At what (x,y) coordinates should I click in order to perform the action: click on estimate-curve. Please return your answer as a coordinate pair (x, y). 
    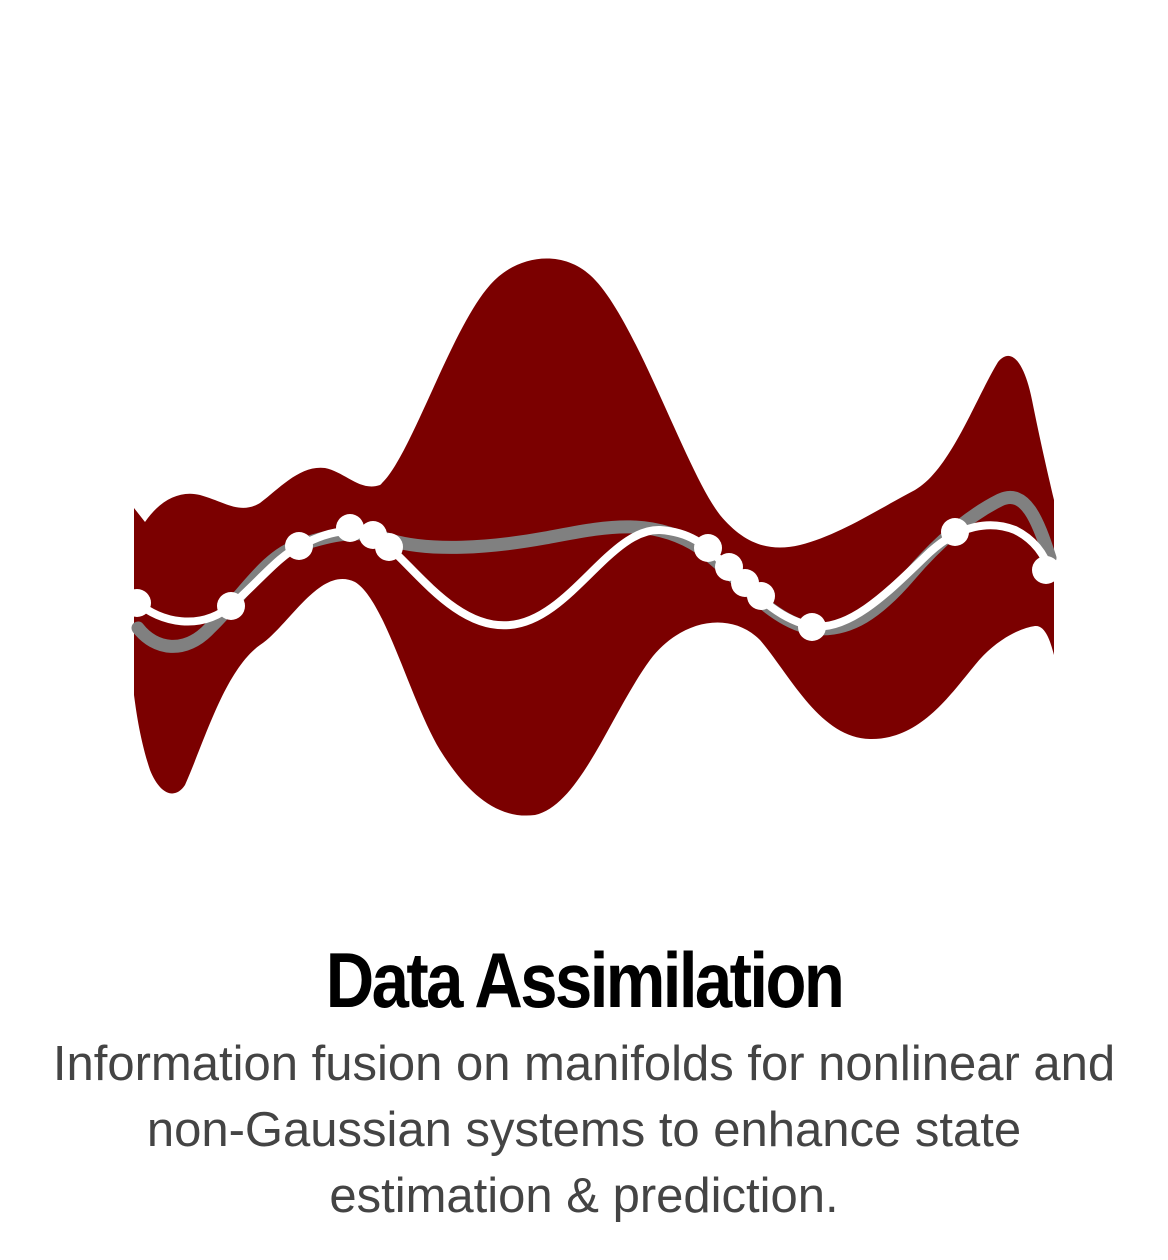
    Looking at the image, I should click on (594, 576).